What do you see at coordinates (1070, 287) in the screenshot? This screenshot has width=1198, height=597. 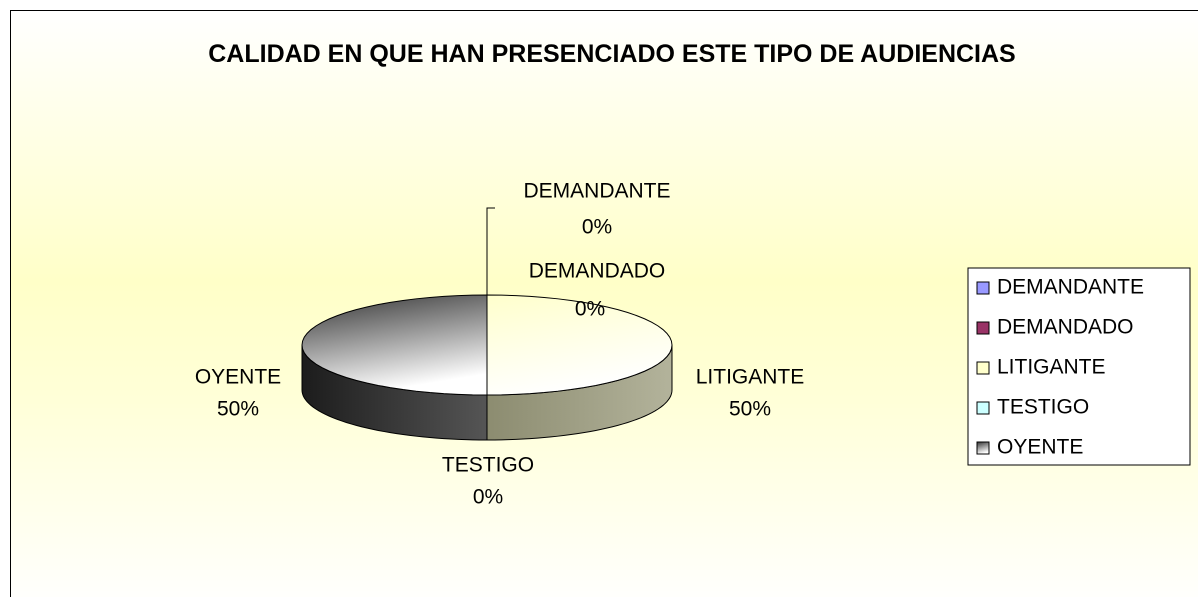 I see `legend-label: DEMANDANTE` at bounding box center [1070, 287].